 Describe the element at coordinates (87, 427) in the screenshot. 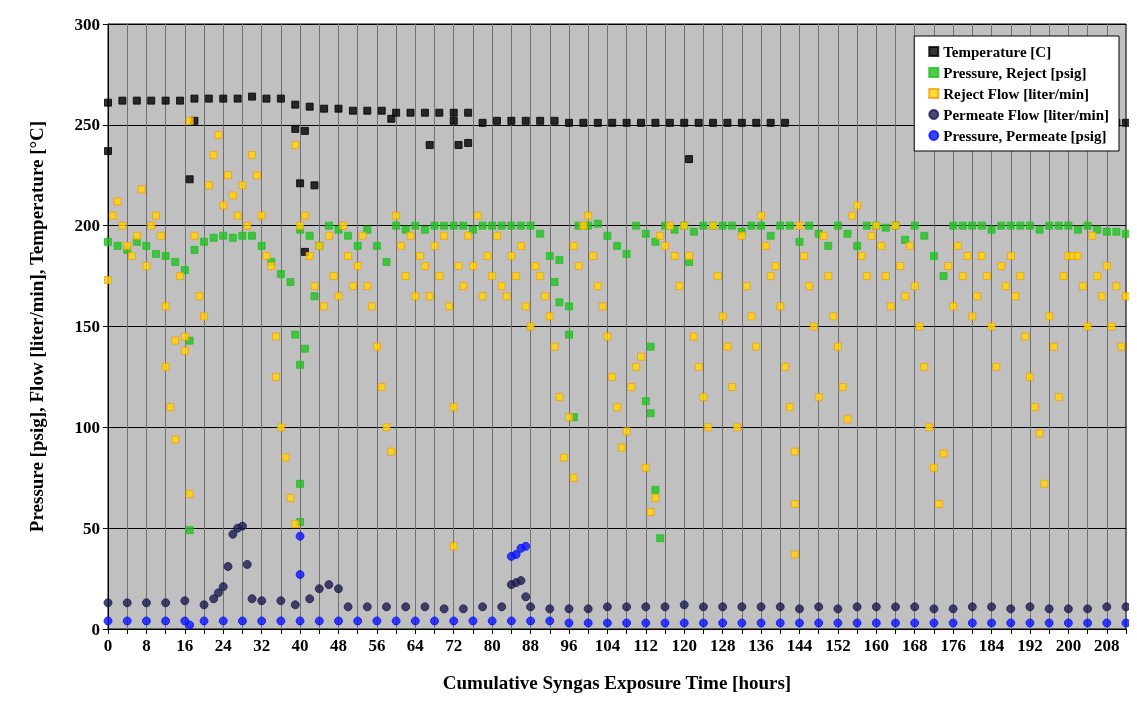

I see `y-tick-label: 100` at that location.